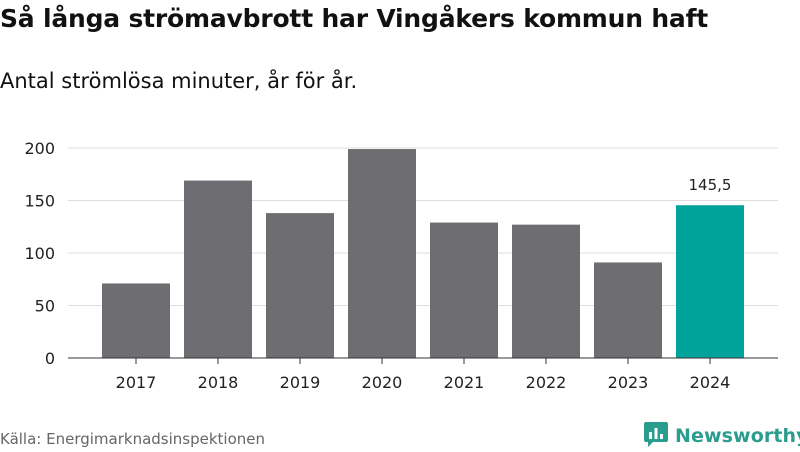 The image size is (800, 452). I want to click on y-tick-label: 200, so click(39, 148).